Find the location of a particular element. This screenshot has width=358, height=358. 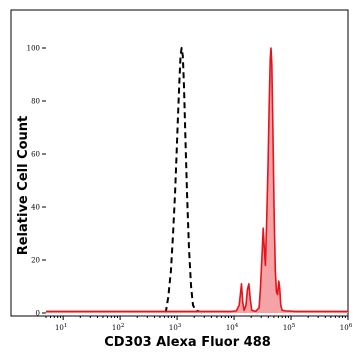

x-tick-label: 10⁵ is located at coordinates (289, 327).